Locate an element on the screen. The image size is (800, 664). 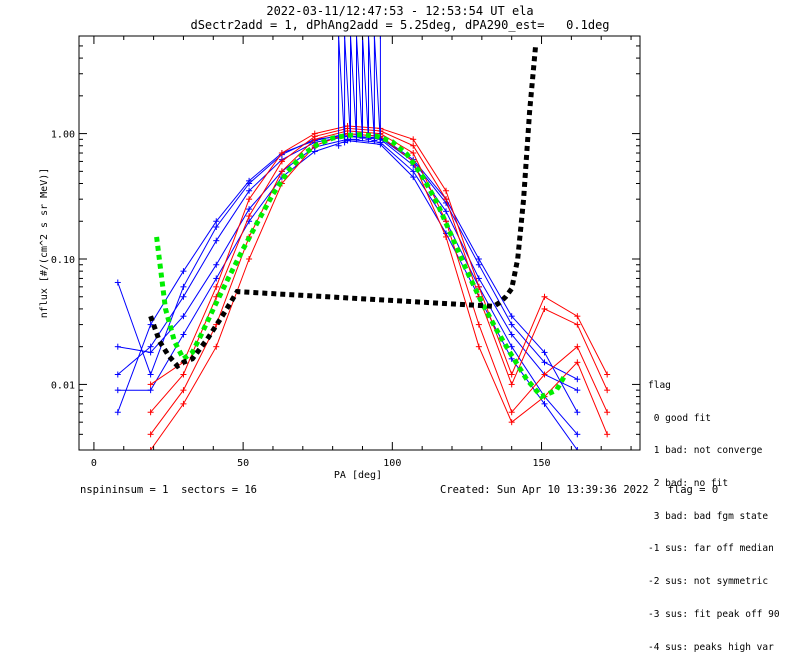
x-tick-label: 150 is located at coordinates (541, 463).